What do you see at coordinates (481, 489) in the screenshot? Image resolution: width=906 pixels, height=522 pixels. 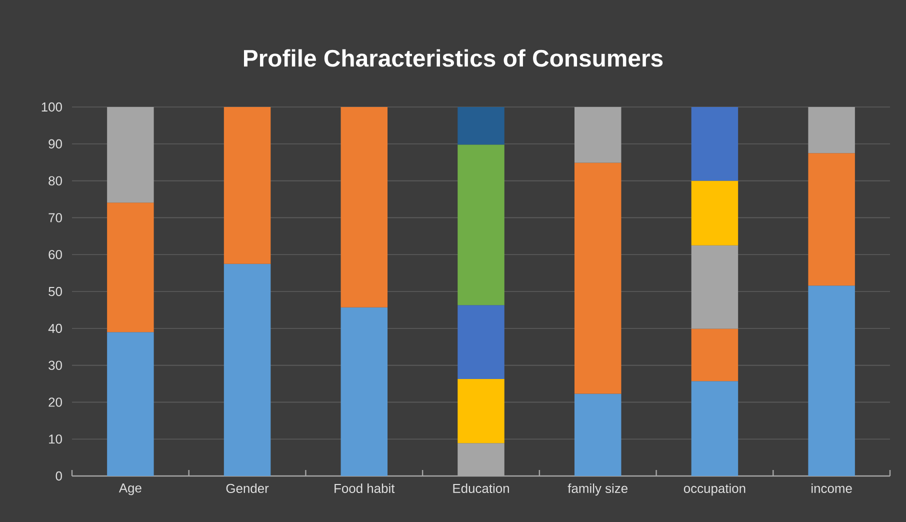 I see `x-tick-label: Education` at bounding box center [481, 489].